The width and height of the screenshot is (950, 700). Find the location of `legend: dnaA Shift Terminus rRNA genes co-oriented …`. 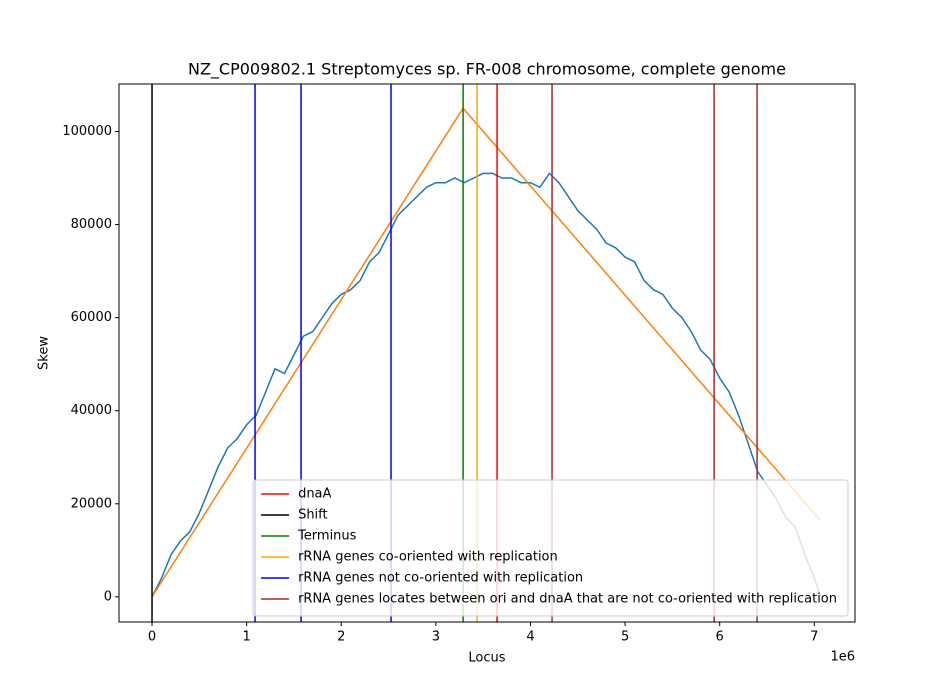

legend: dnaA Shift Terminus rRNA genes co-oriented … is located at coordinates (550, 548).